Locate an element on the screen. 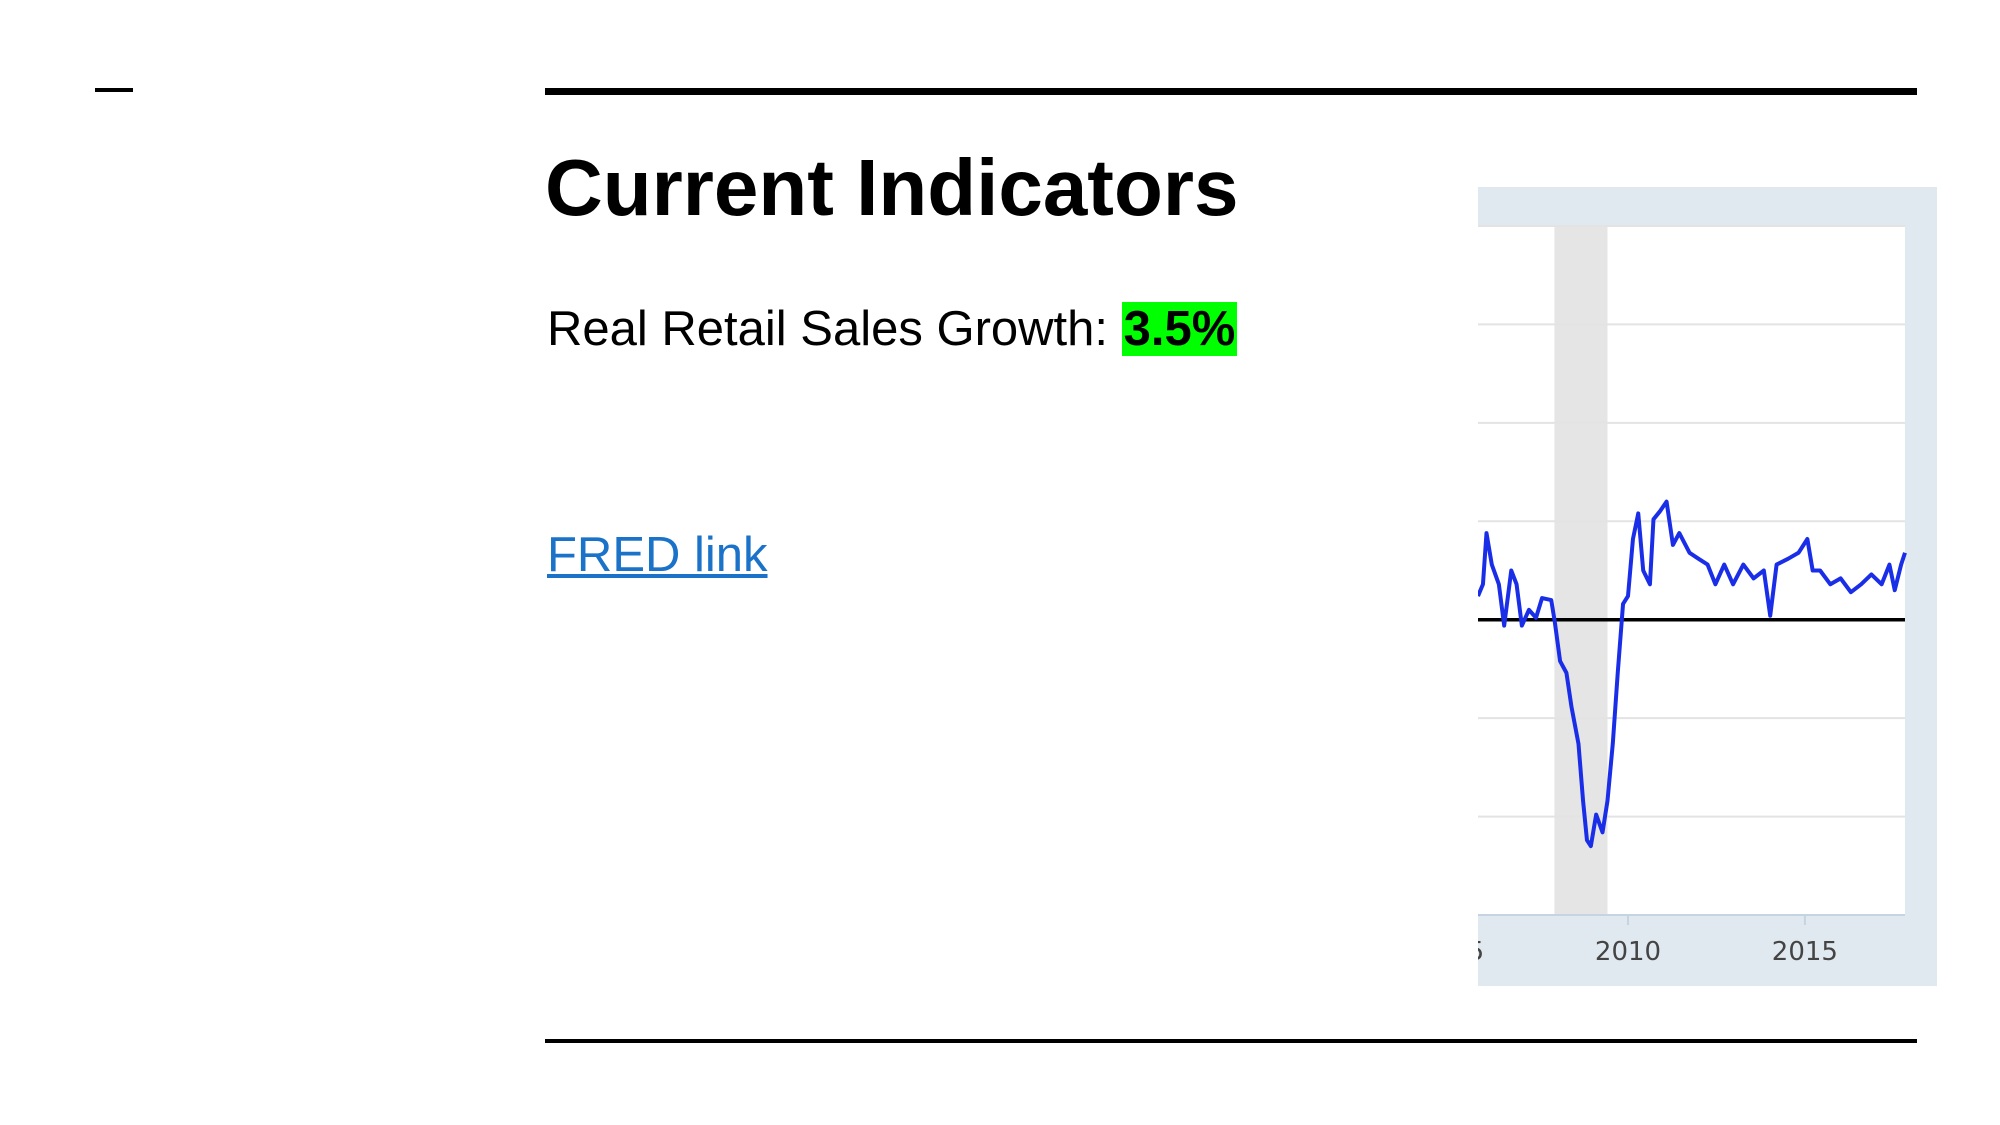  plot-area is located at coordinates (1691, 570).